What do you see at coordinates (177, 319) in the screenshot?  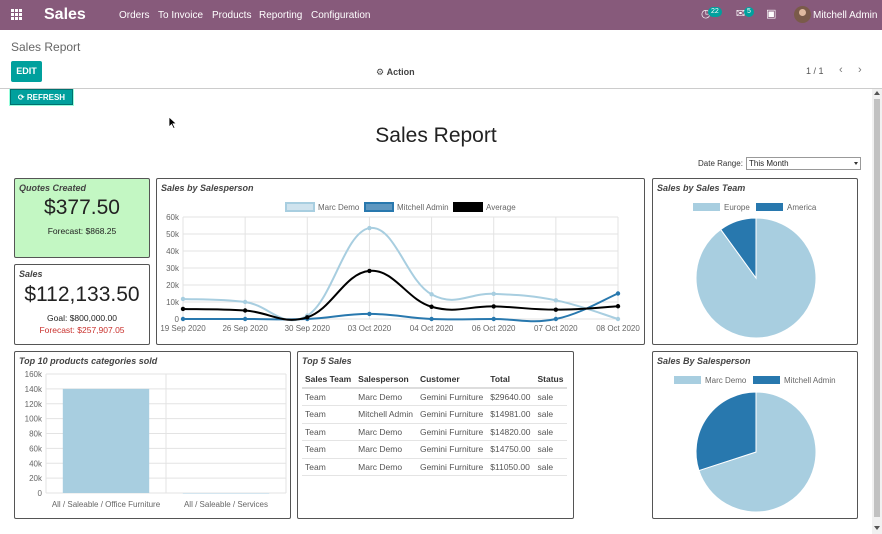 I see `y-tick-label: 0` at bounding box center [177, 319].